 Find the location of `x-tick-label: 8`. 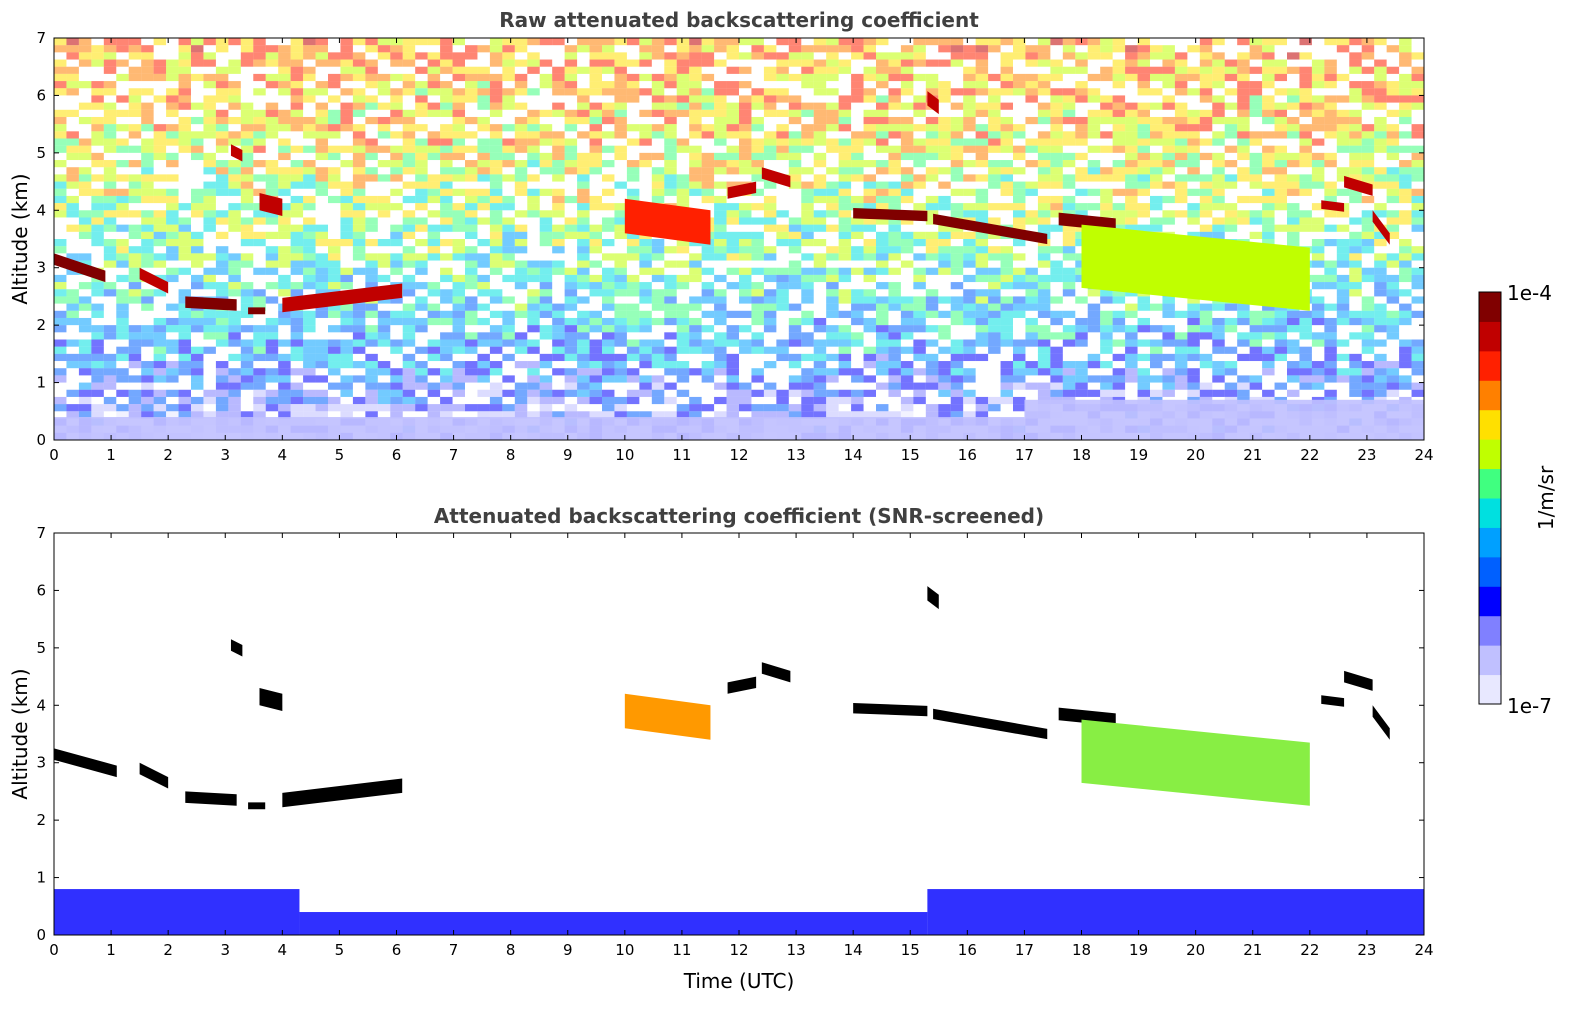

x-tick-label: 8 is located at coordinates (511, 455).